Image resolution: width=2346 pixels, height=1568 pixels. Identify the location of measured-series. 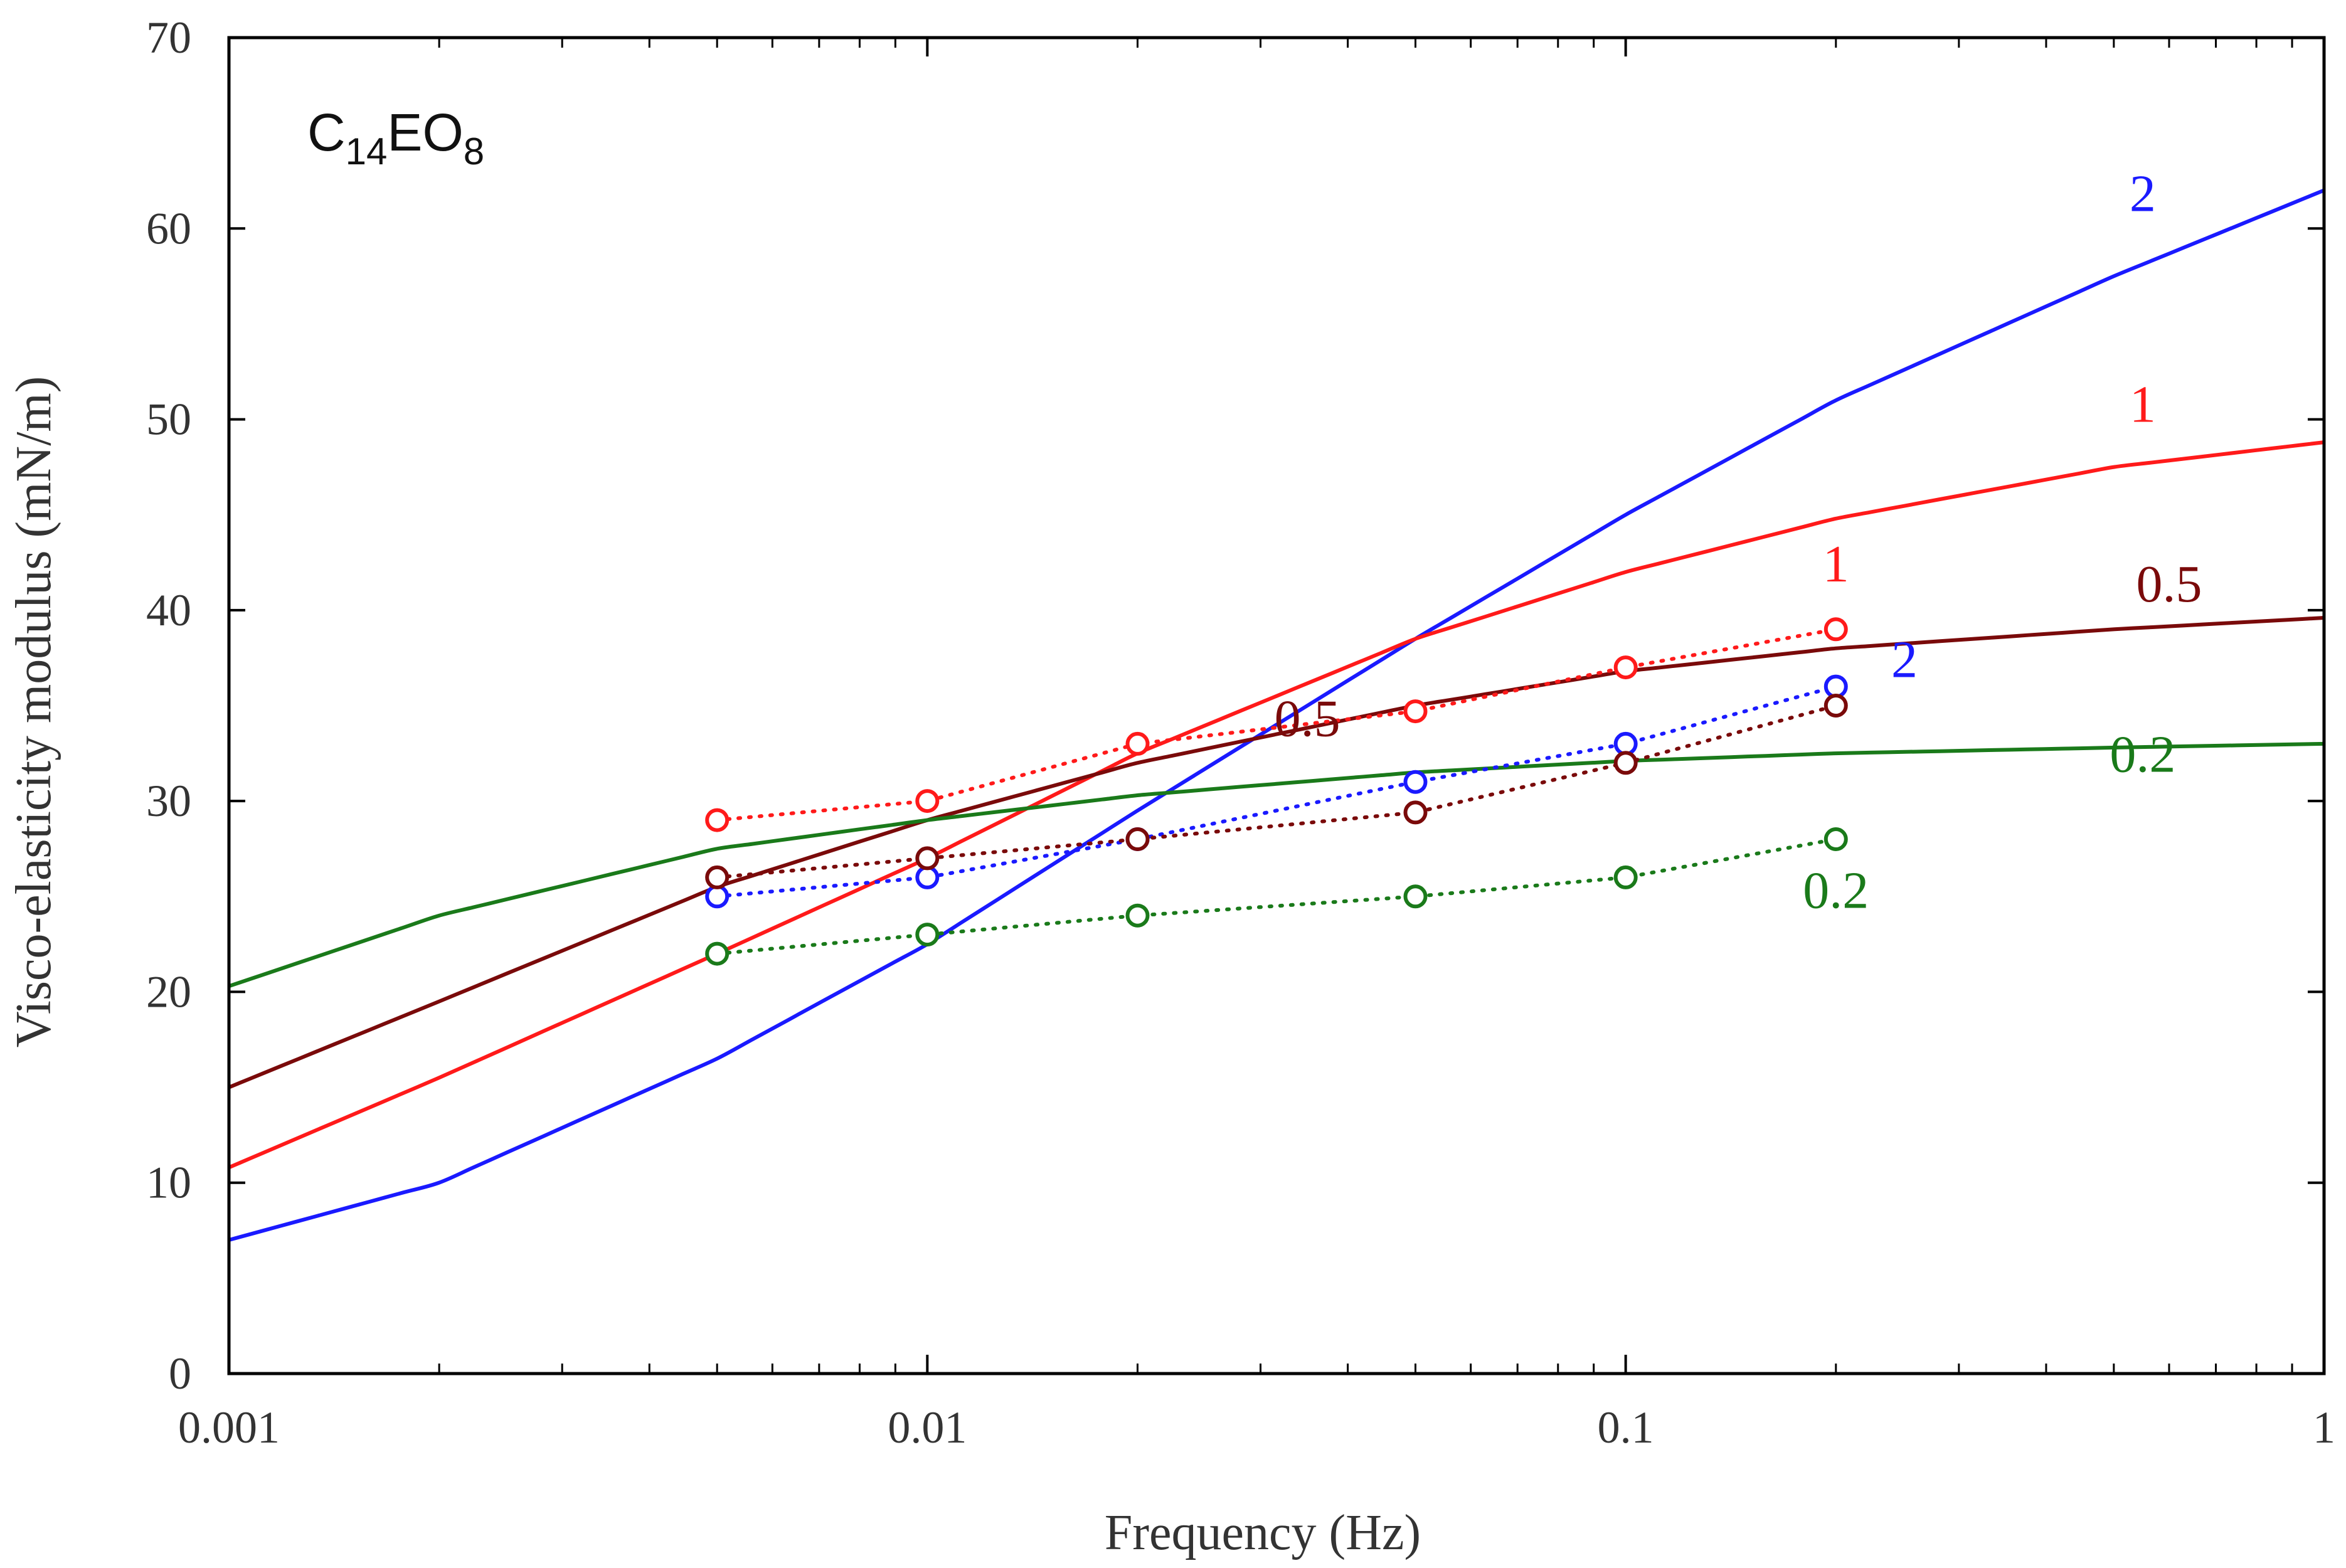
(1276, 791).